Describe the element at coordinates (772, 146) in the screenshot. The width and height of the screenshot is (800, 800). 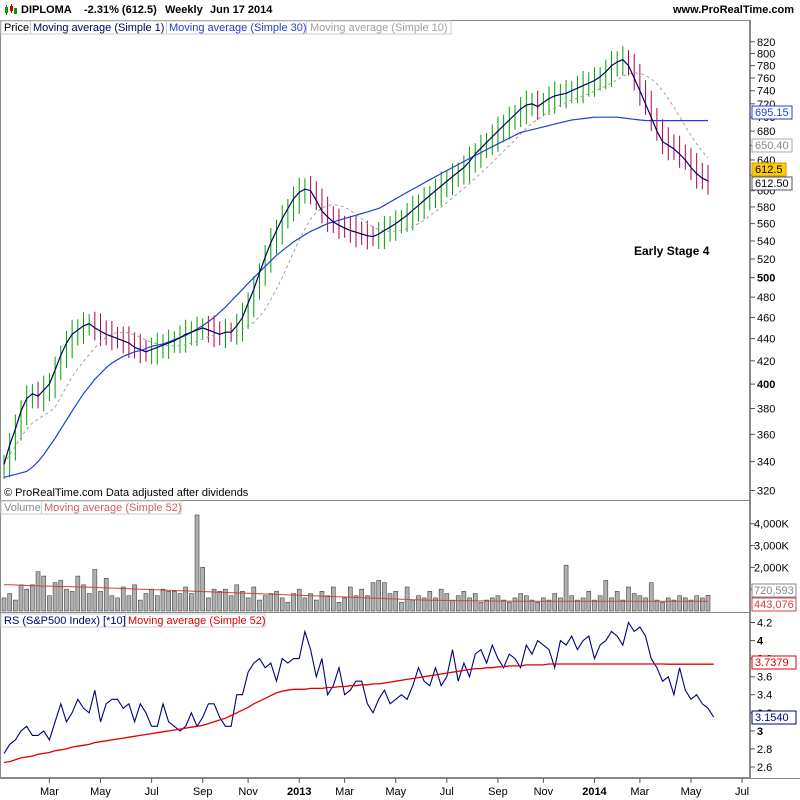
I see `ma10-tag-value: 650.40` at that location.